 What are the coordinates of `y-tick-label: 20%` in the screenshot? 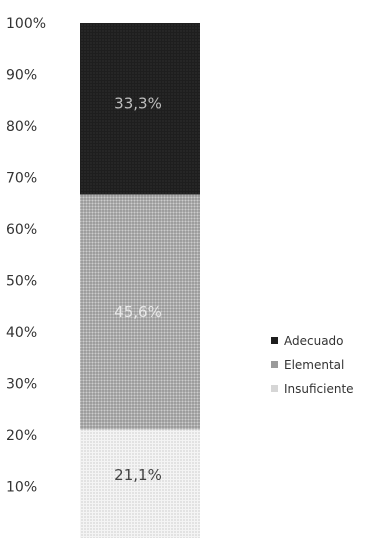 It's located at (21, 436).